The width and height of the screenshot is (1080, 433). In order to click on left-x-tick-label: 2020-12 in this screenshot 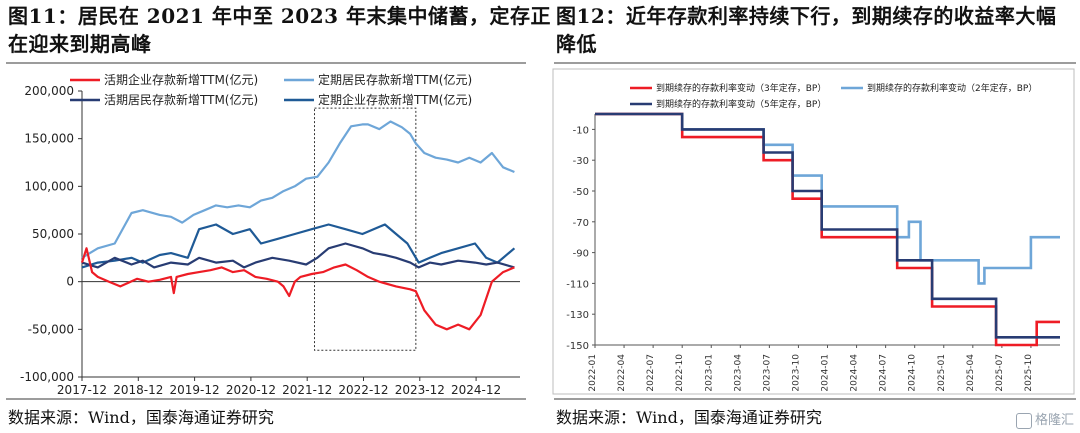, I will do `click(251, 390)`.